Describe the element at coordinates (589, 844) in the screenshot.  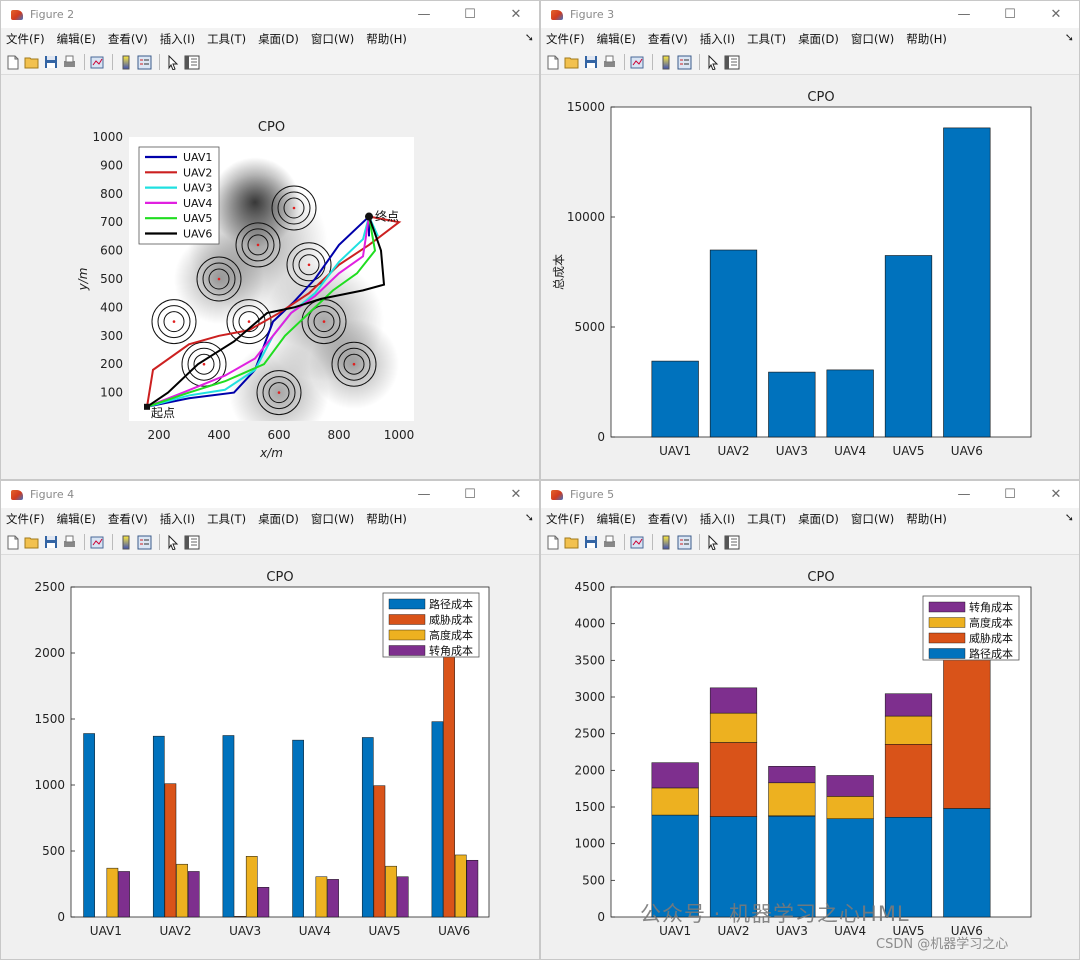
I see `y-tick-label: 1000` at that location.